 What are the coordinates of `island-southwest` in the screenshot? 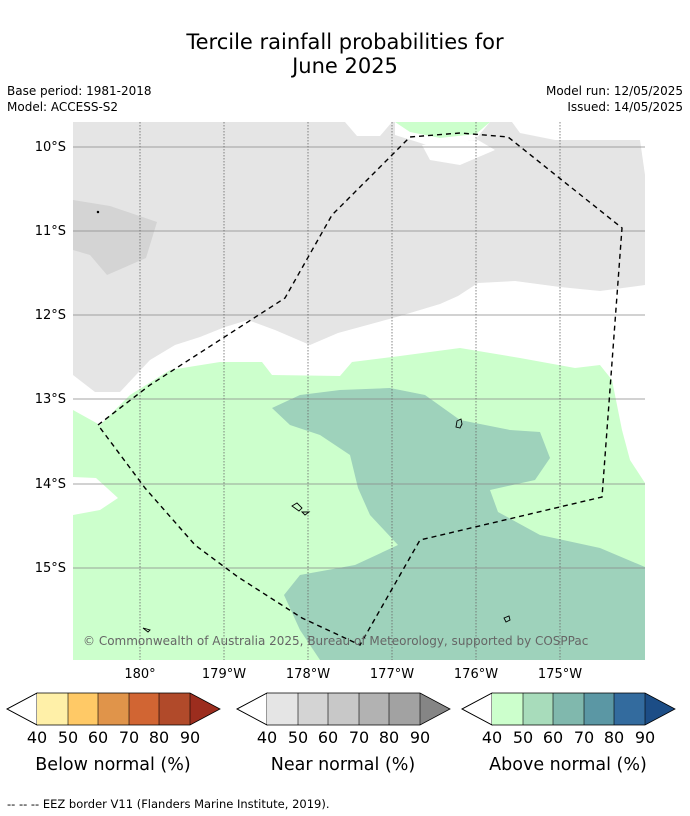 It's located at (146, 630).